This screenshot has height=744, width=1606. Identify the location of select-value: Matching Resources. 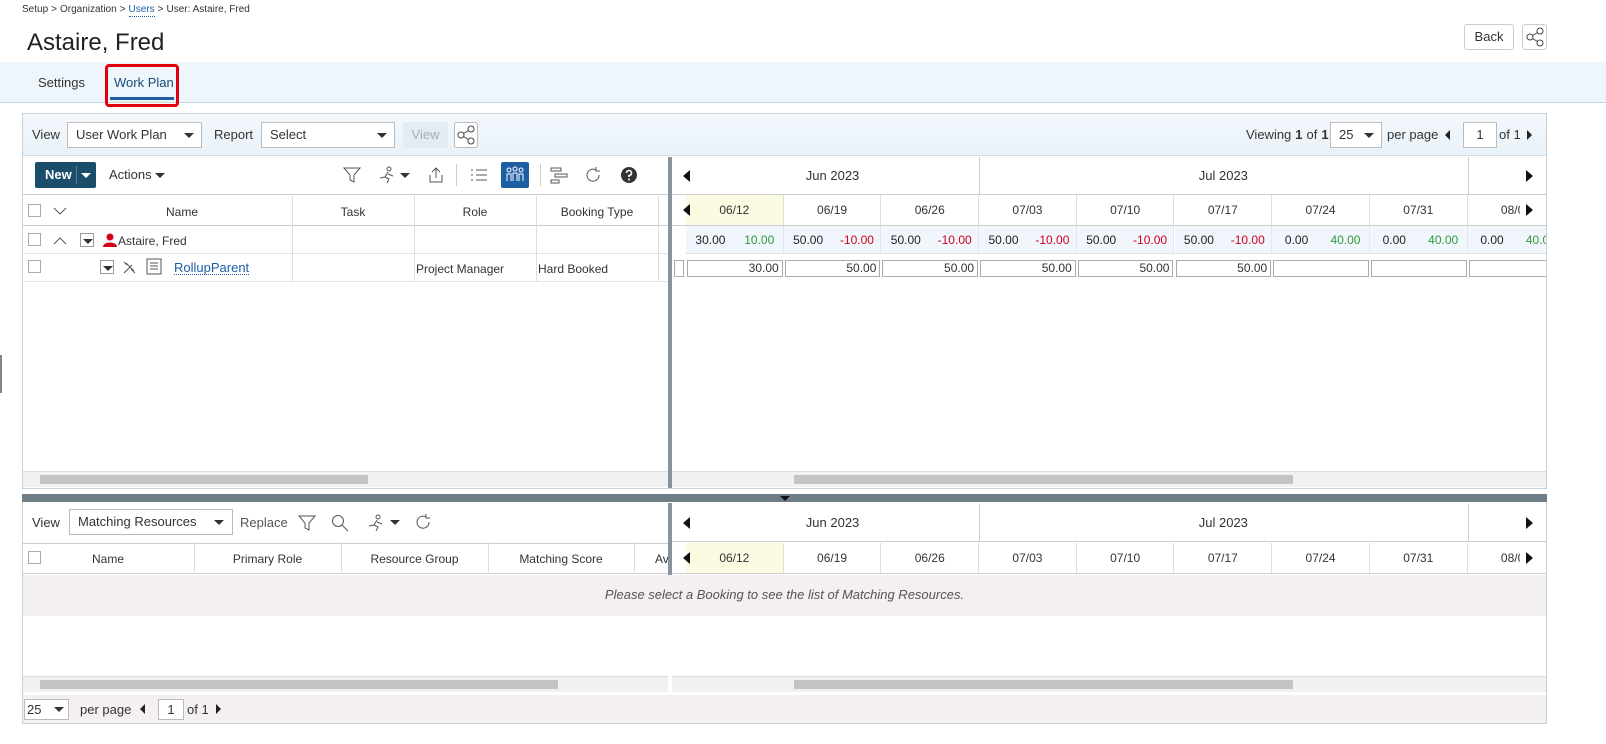
(137, 521).